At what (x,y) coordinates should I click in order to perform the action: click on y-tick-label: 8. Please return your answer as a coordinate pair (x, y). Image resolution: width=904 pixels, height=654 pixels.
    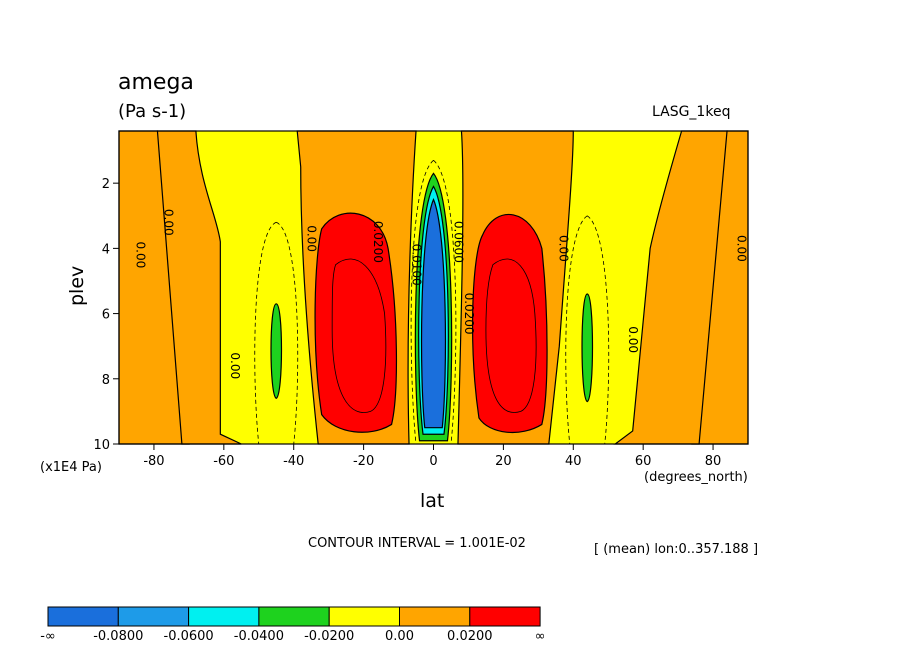
    Looking at the image, I should click on (106, 380).